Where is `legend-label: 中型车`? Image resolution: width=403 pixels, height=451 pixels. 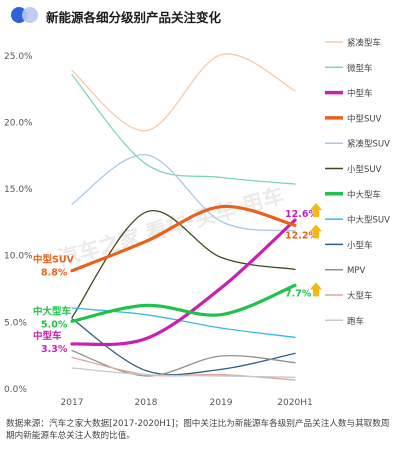
legend-label: 中型车 is located at coordinates (360, 93).